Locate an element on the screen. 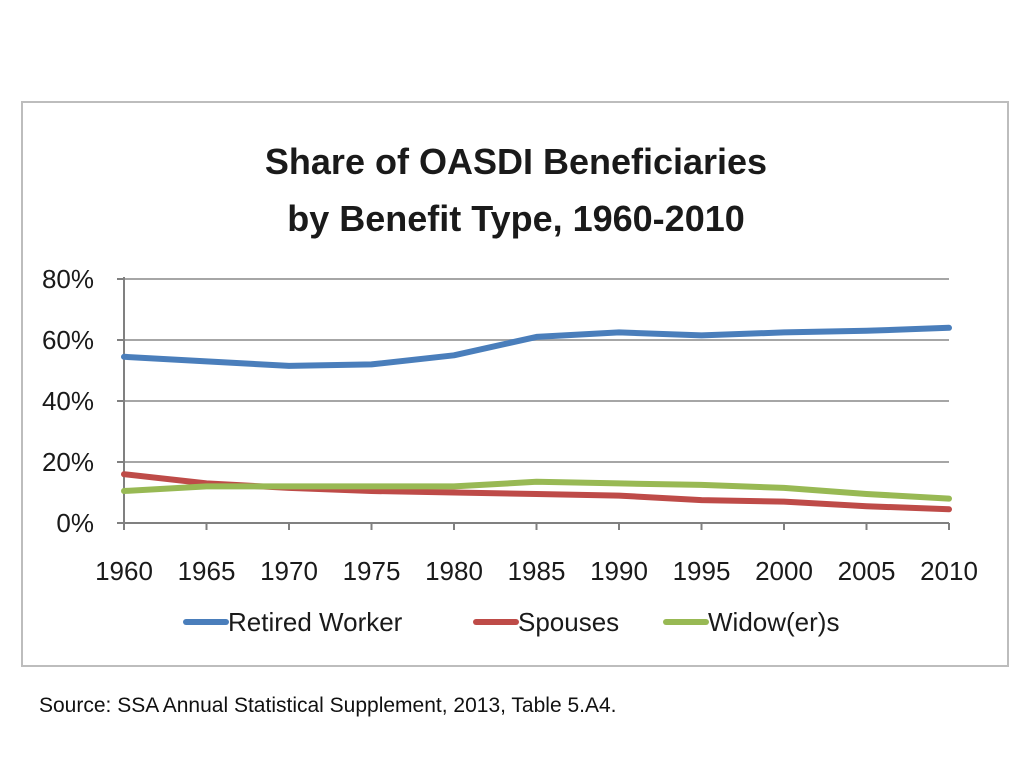  x-tick-label: 1965 is located at coordinates (207, 571).